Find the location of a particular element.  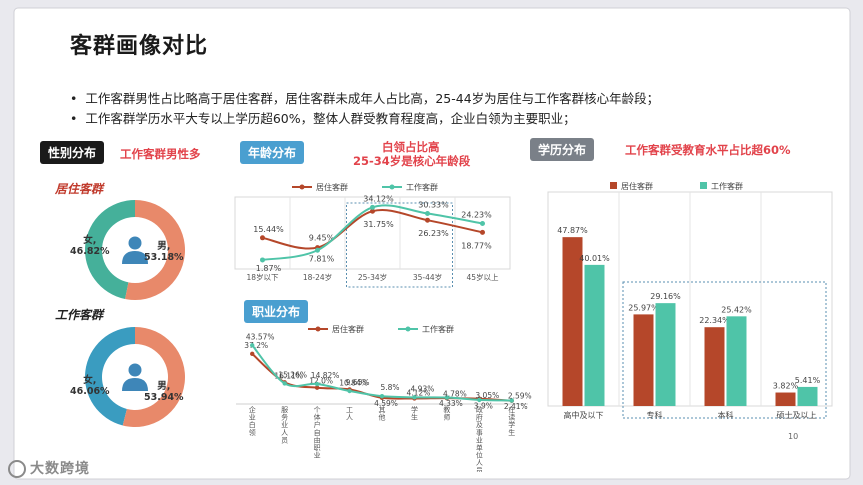

res-male-label: 男, 53.18% is located at coordinates (164, 252).